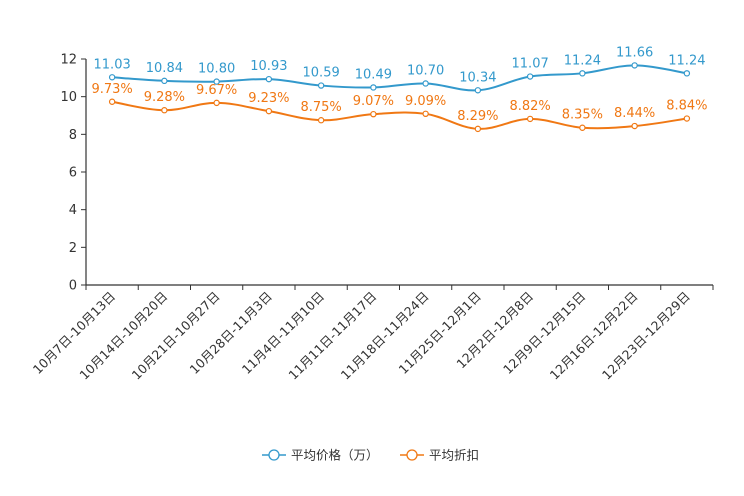  I want to click on y-tick-label: 6, so click(73, 173).